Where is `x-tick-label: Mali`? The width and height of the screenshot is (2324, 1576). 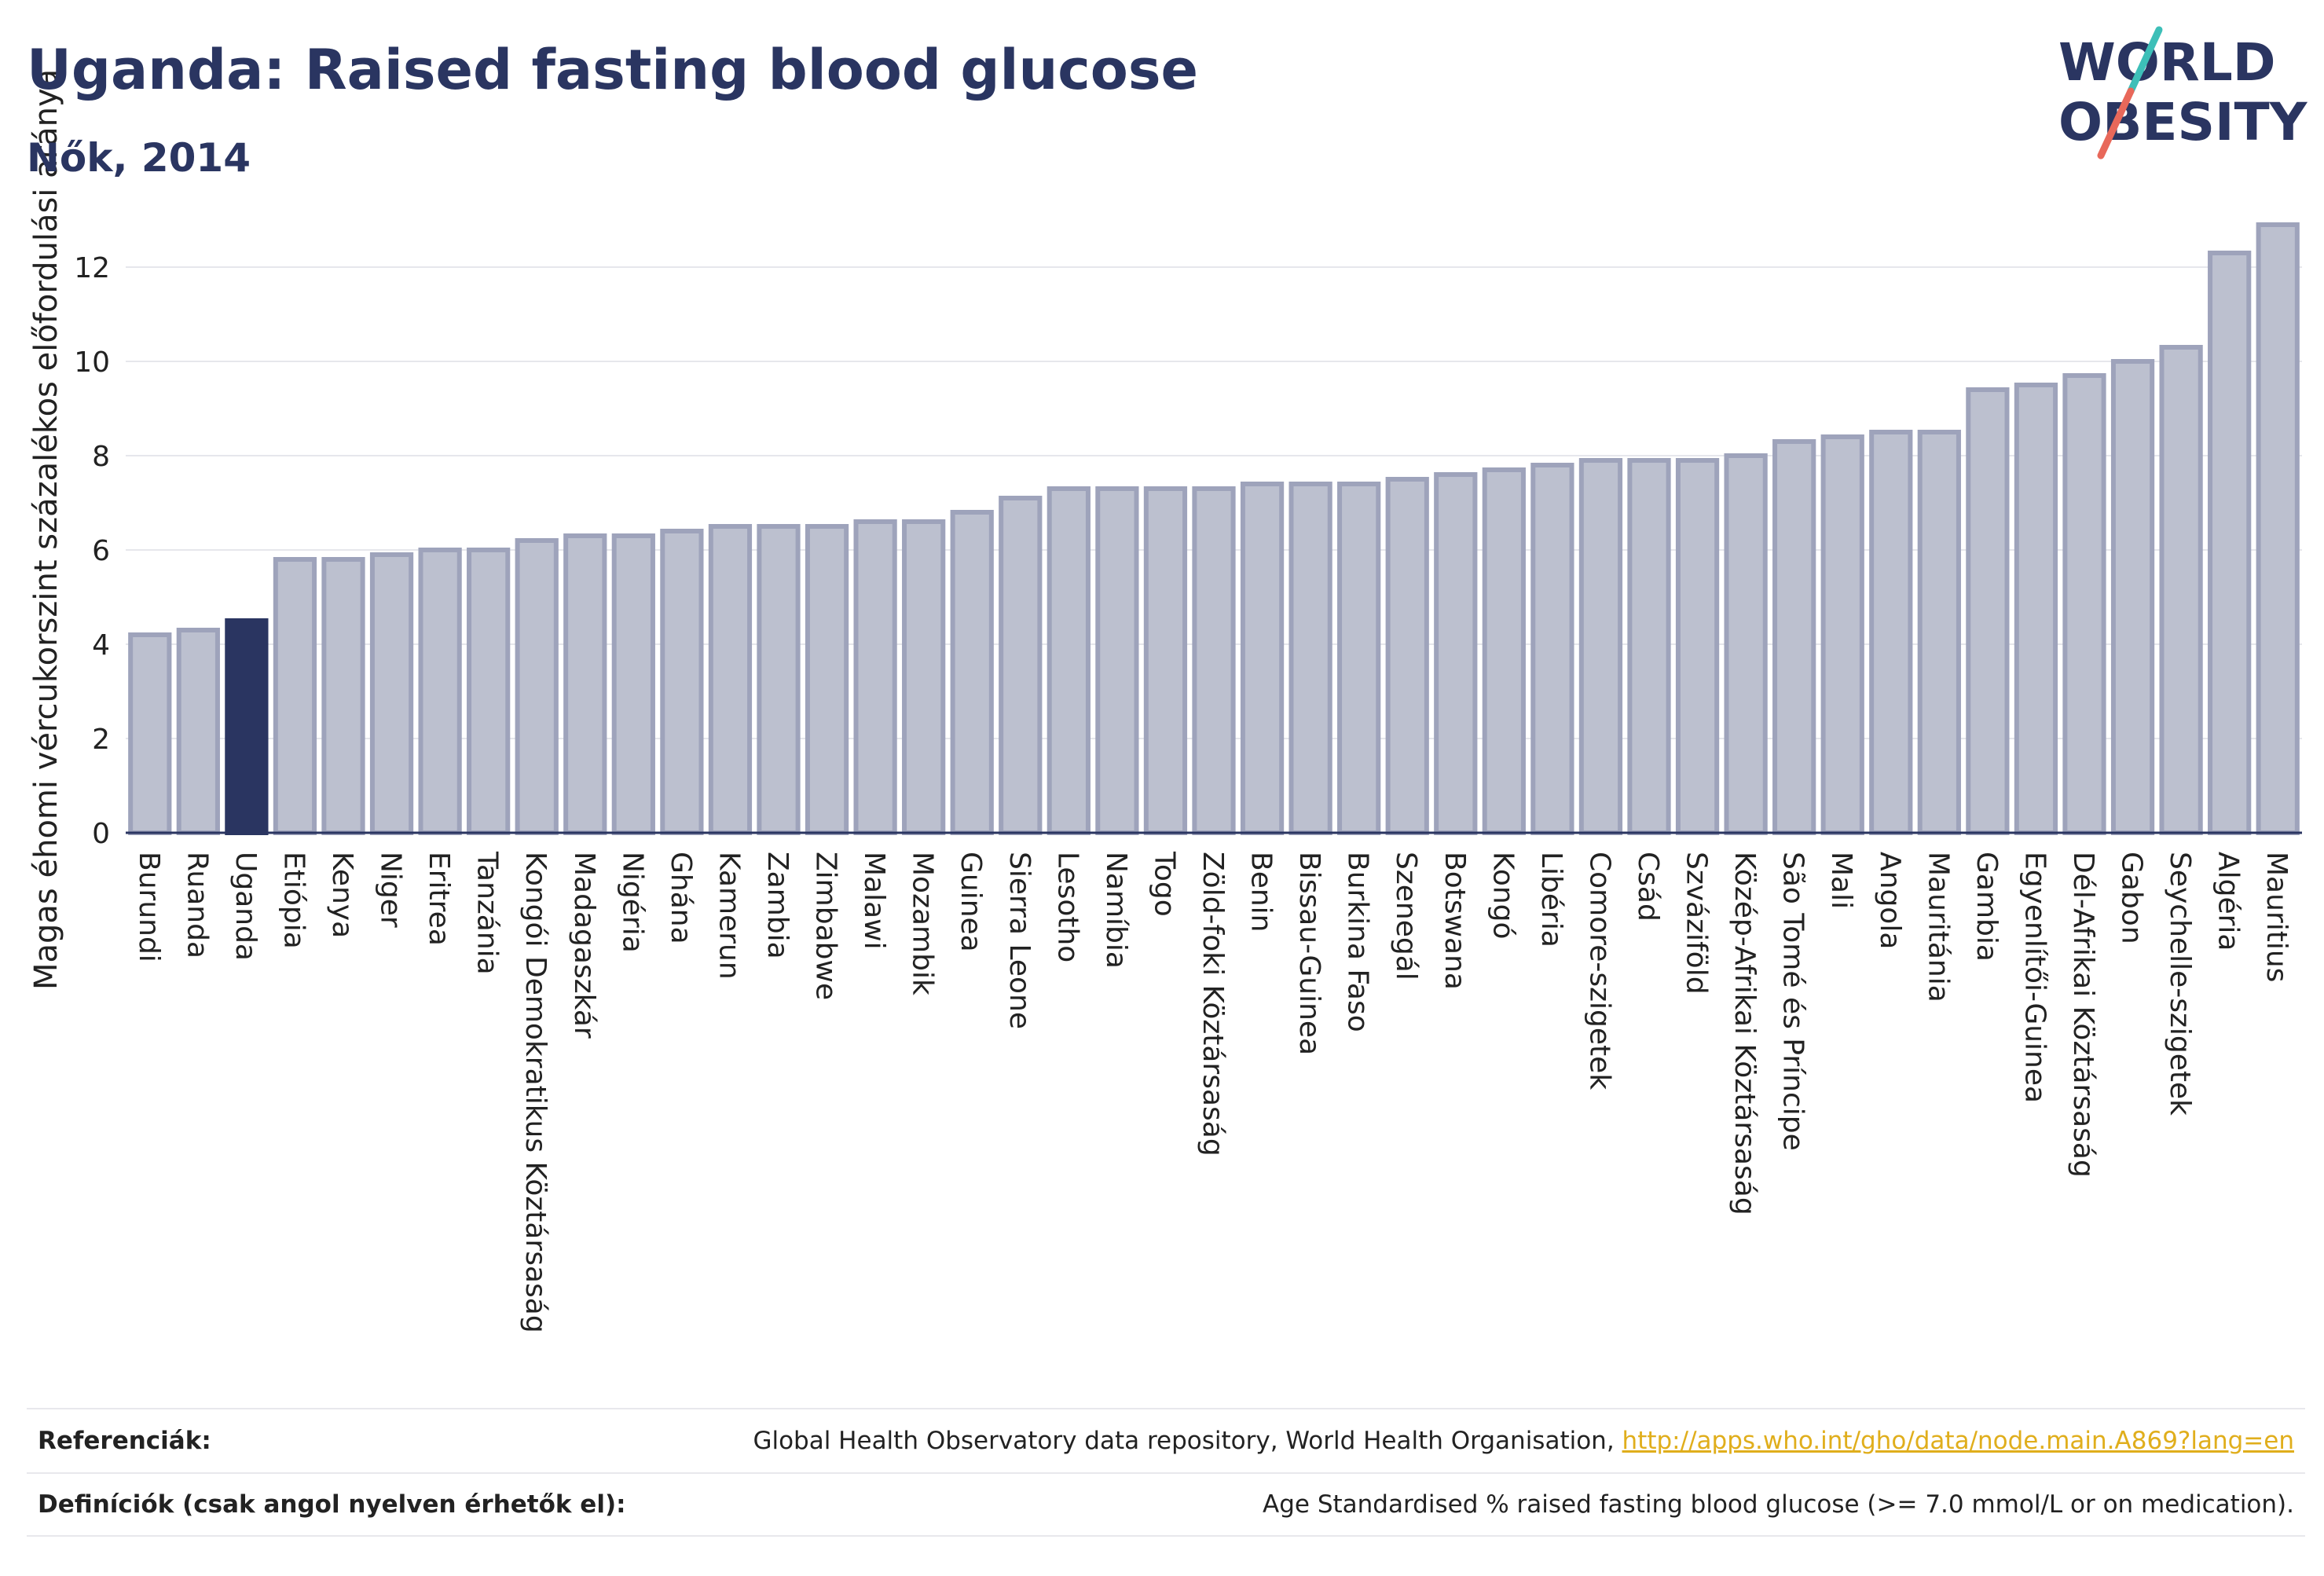 x-tick-label: Mali is located at coordinates (1841, 880).